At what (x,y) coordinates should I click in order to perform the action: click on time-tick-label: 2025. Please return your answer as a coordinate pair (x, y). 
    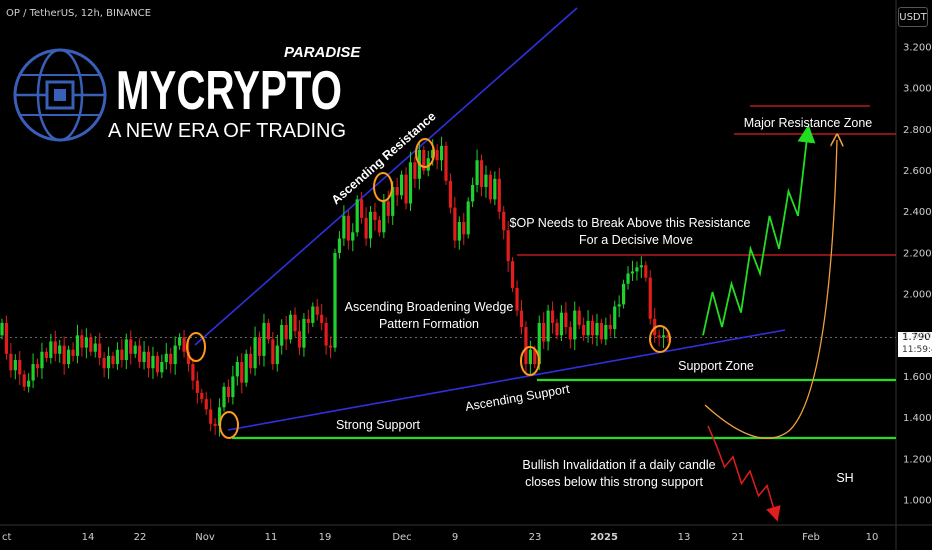
    Looking at the image, I should click on (604, 537).